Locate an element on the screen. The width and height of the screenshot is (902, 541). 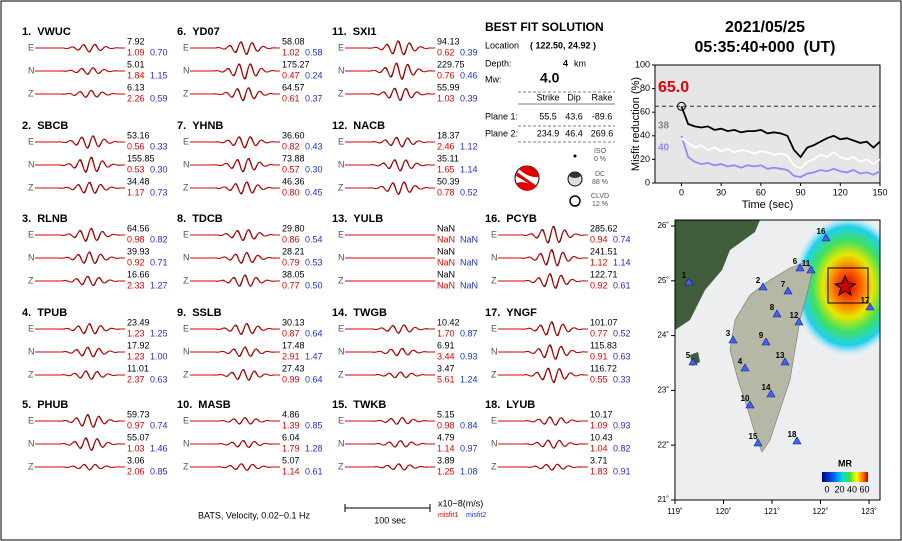
misfit2: 1.12 is located at coordinates (469, 146).